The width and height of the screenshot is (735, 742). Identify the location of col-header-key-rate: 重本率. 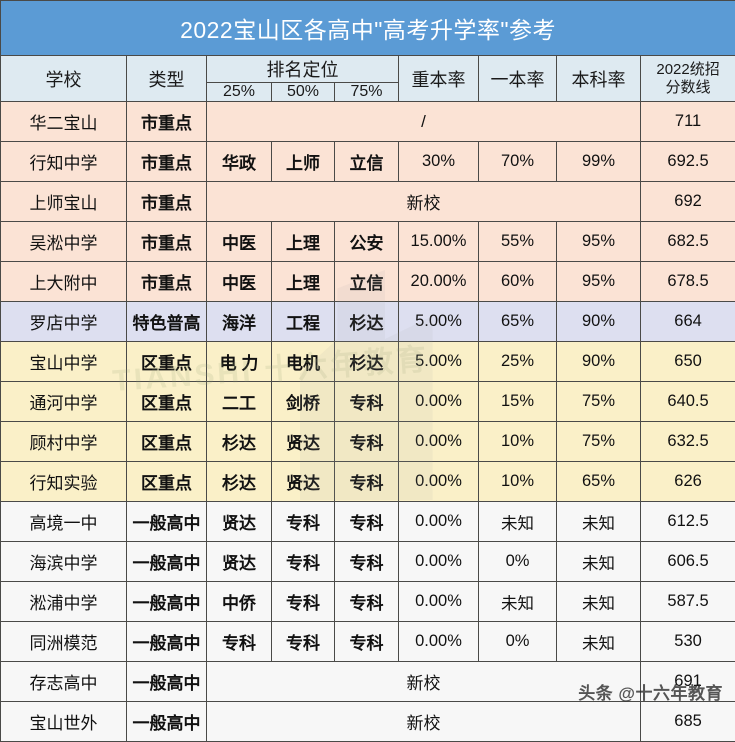
(439, 79).